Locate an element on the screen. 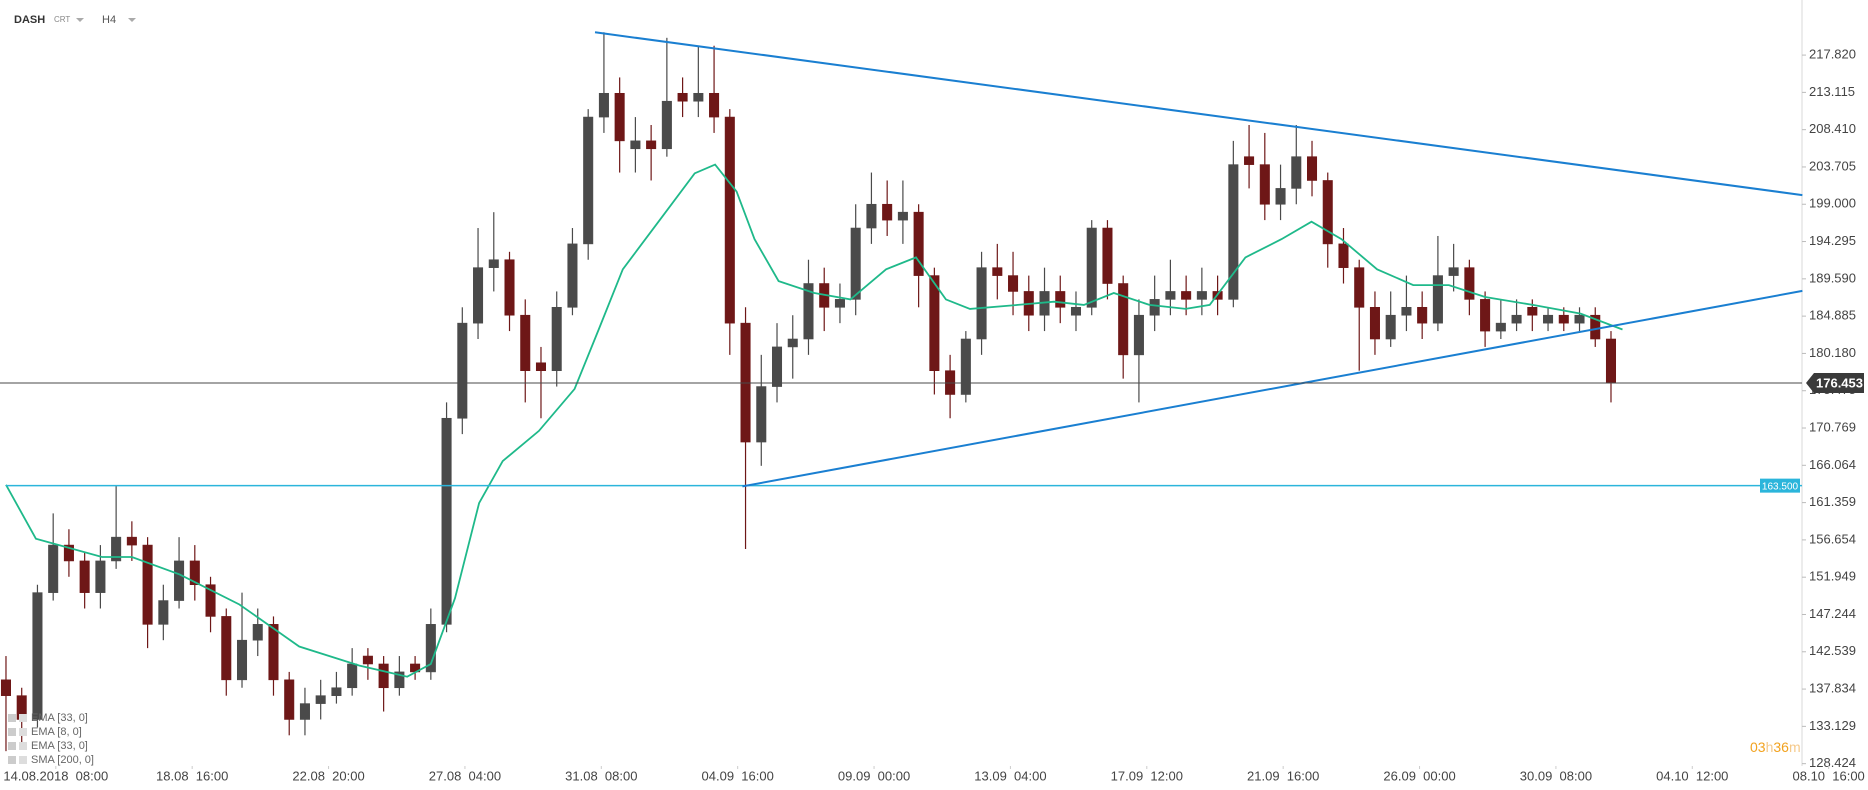 The image size is (1868, 790). x-tick-label: 04.10 12:00 is located at coordinates (1692, 775).